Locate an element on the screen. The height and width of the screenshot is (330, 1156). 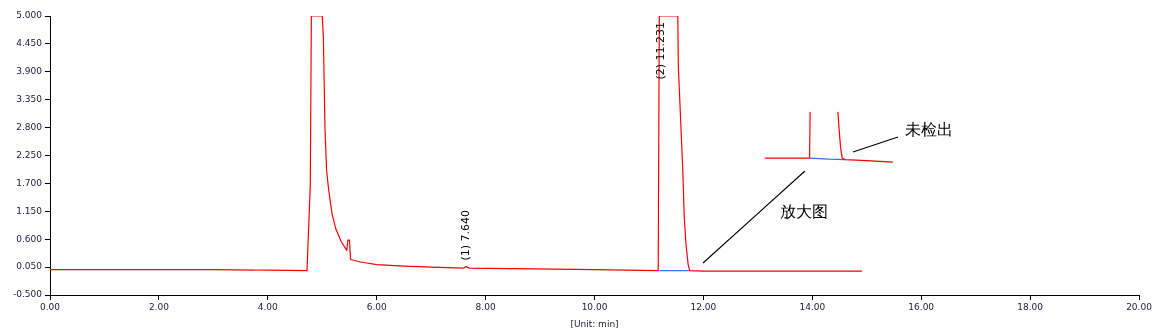
y-tick-label: 3.900 is located at coordinates (29, 71).